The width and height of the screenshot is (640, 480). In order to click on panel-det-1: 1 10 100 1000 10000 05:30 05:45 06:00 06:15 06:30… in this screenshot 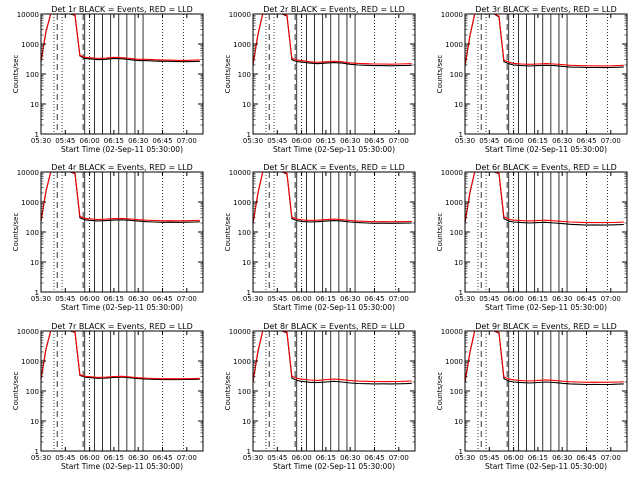, I will do `click(108, 79)`.